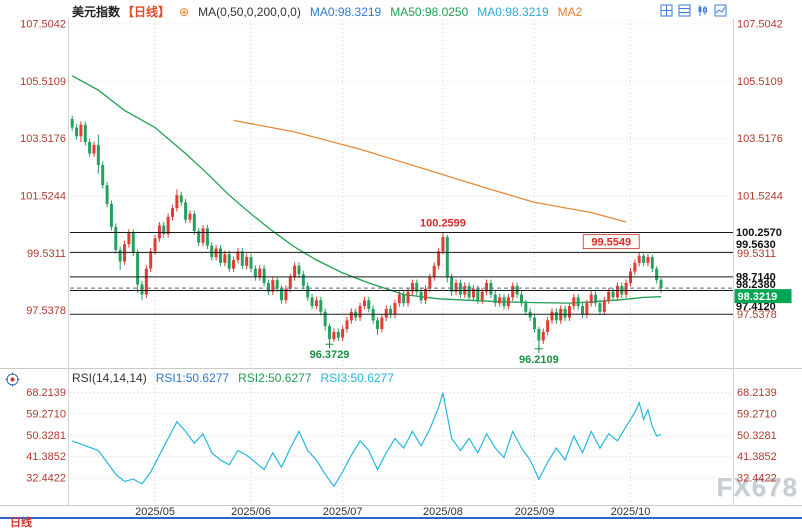  What do you see at coordinates (666, 10) in the screenshot?
I see `split-pane-icon` at bounding box center [666, 10].